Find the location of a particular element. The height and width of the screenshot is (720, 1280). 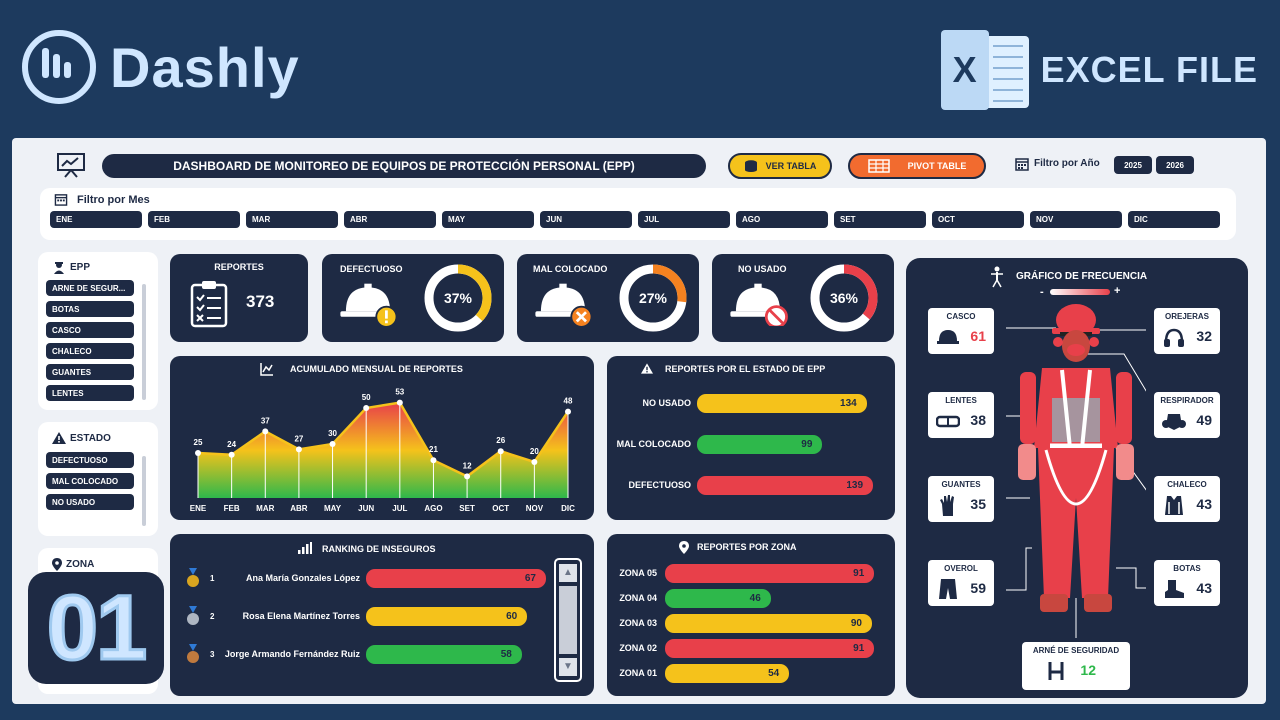

estado-scrollbar is located at coordinates (144, 491).